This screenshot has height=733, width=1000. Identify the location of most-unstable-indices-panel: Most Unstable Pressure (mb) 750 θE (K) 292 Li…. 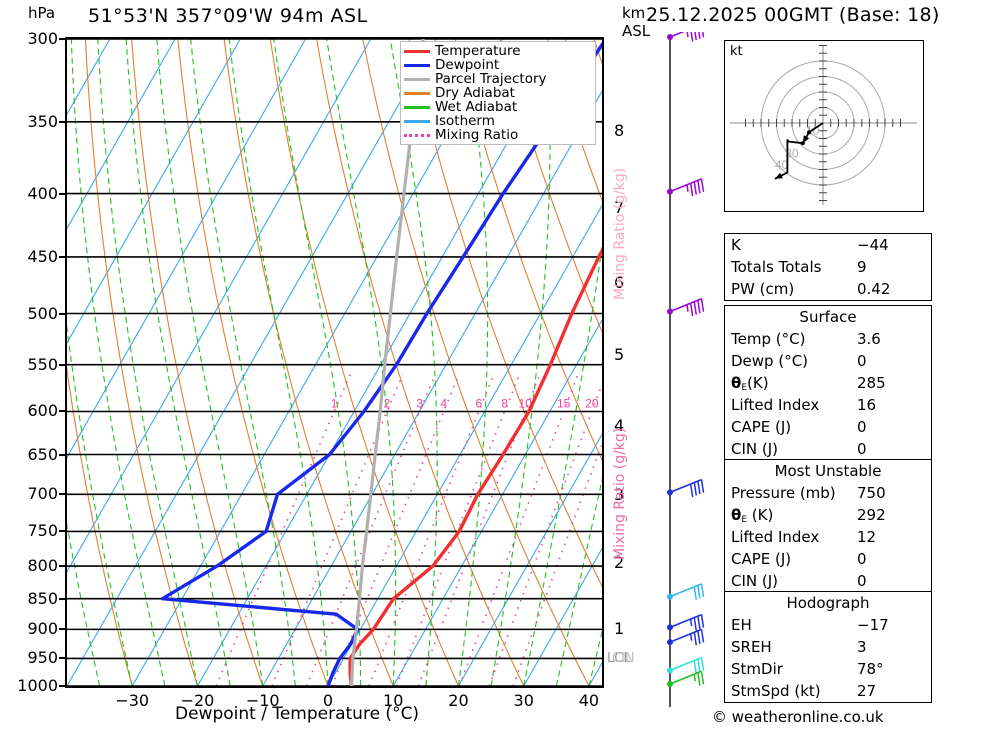
(828, 526).